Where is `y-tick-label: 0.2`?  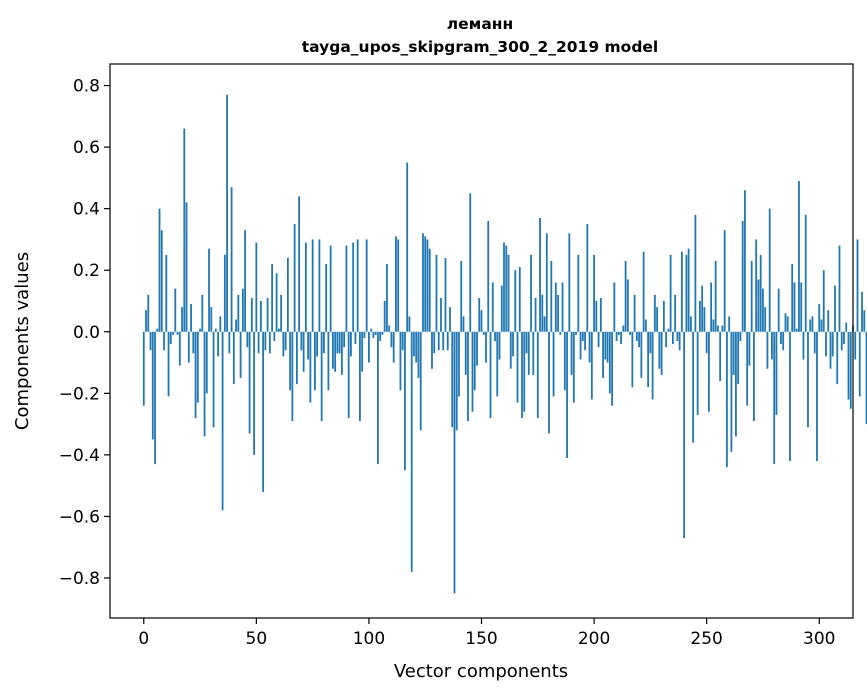 y-tick-label: 0.2 is located at coordinates (86, 271).